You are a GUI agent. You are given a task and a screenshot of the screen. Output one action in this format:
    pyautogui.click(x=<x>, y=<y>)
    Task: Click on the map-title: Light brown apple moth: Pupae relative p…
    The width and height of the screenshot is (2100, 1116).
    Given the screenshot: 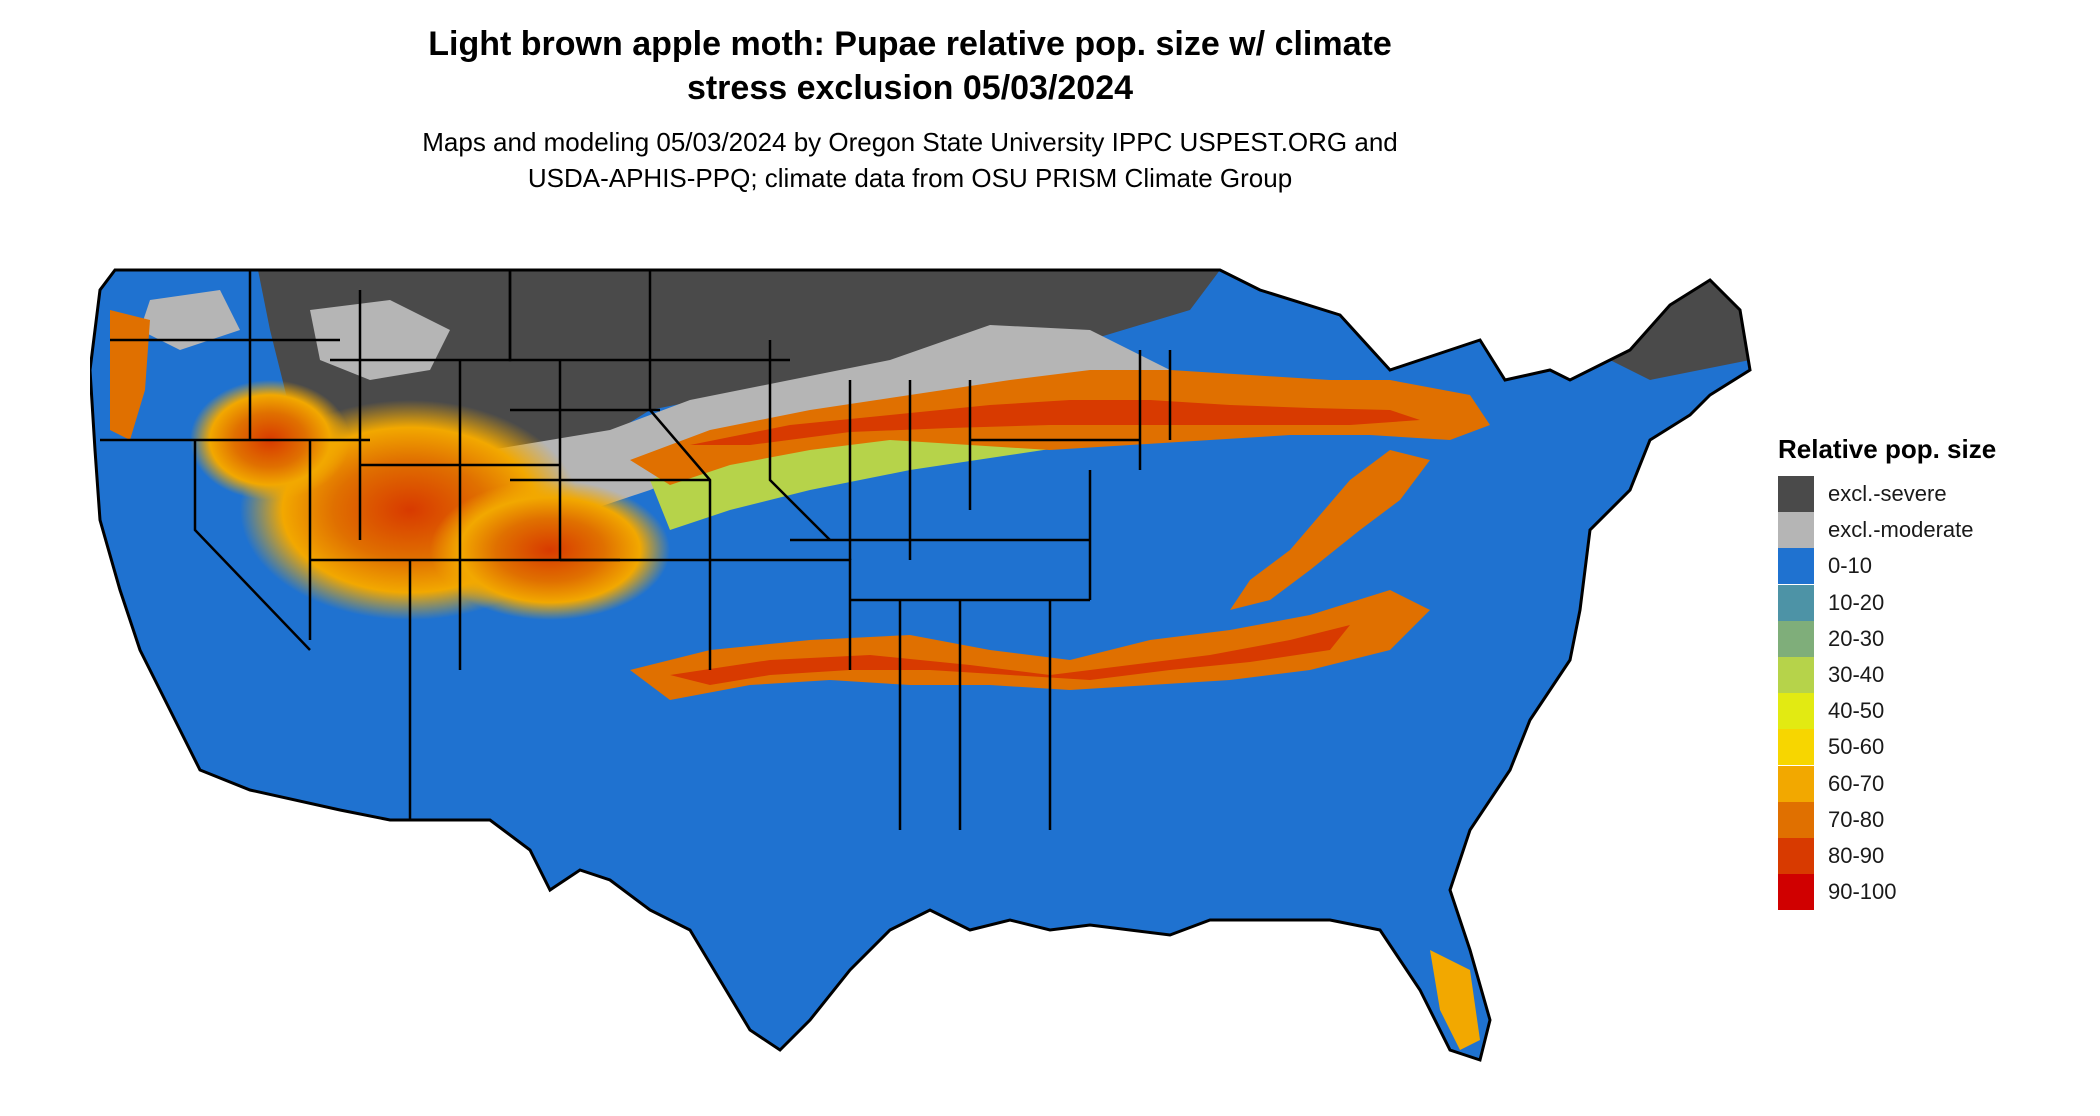 What is the action you would take?
    pyautogui.click(x=910, y=66)
    